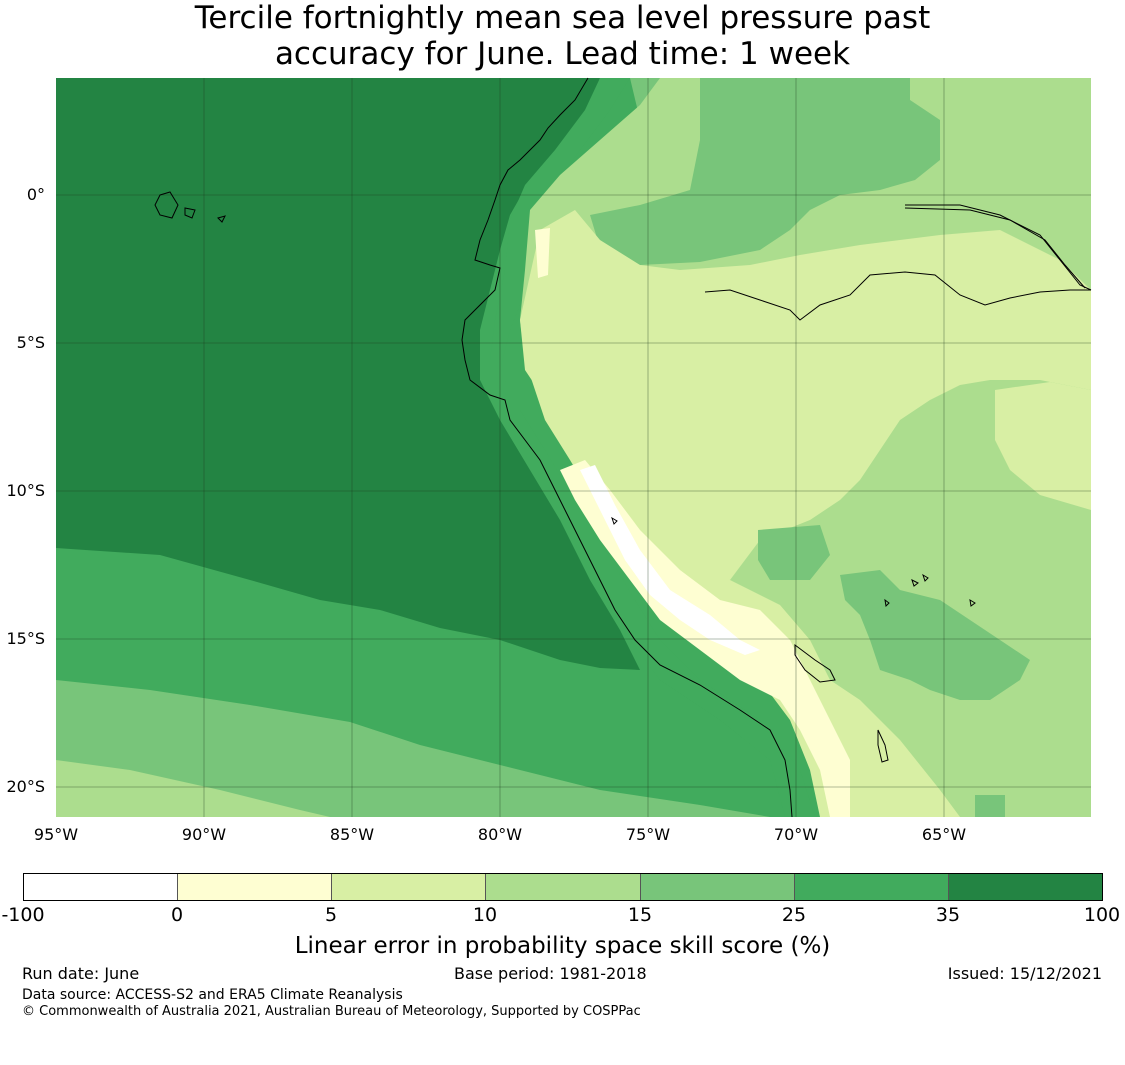  What do you see at coordinates (81, 973) in the screenshot?
I see `run-date: Run date: June` at bounding box center [81, 973].